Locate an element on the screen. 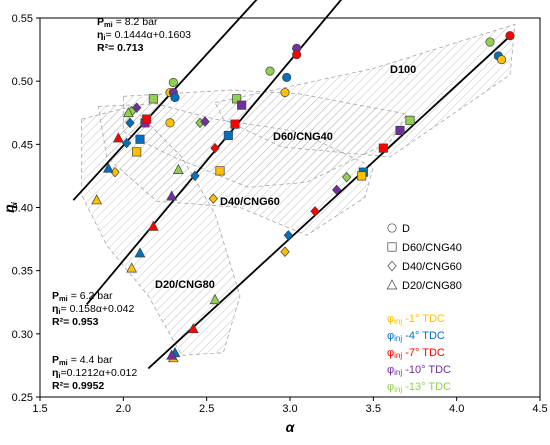 The height and width of the screenshot is (445, 550). equation-label: ηi= 0.1444α+0.1603 is located at coordinates (144, 35).